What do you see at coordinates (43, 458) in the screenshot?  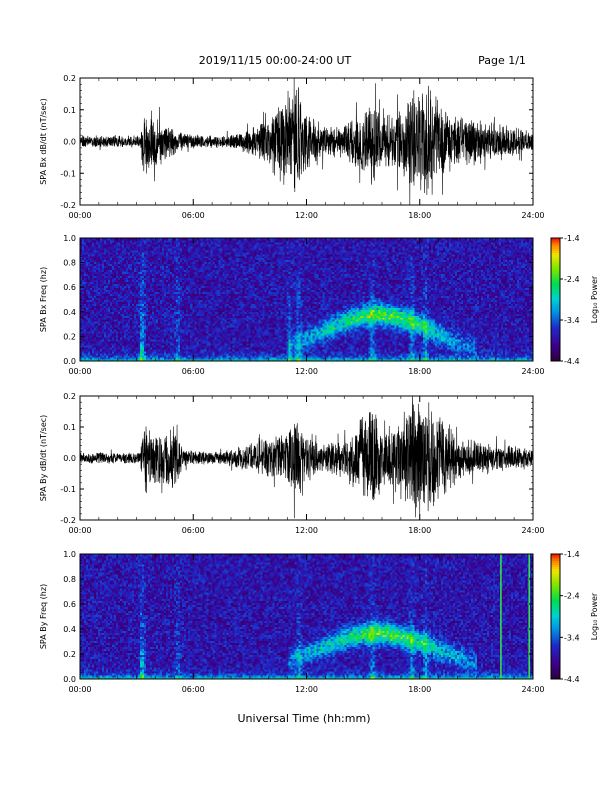 I see `y-axis-label: SPA By dB/dt (nT/sec)` at bounding box center [43, 458].